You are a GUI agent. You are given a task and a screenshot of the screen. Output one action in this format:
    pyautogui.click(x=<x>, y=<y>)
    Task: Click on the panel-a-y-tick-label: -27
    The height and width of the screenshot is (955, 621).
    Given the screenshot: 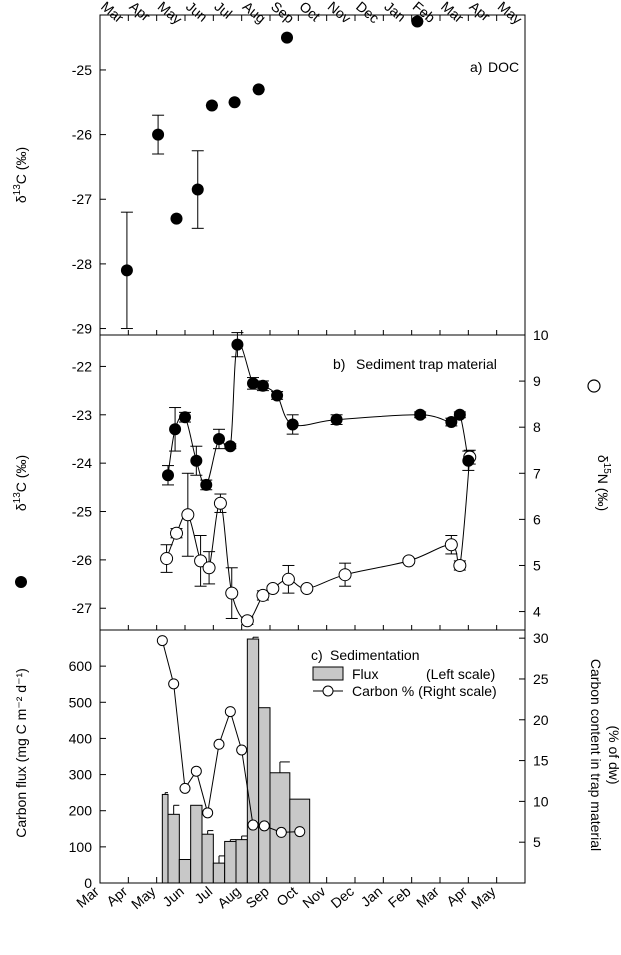 What is the action you would take?
    pyautogui.click(x=82, y=199)
    